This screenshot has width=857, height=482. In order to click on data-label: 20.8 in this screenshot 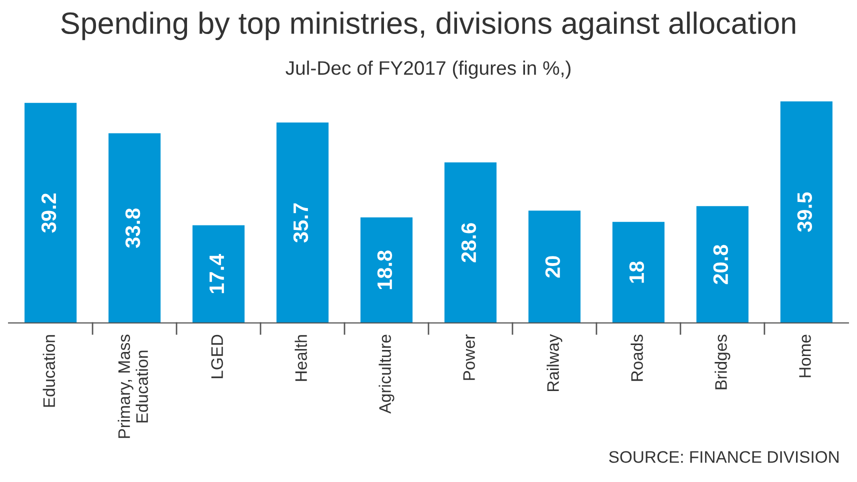, I will do `click(720, 264)`.